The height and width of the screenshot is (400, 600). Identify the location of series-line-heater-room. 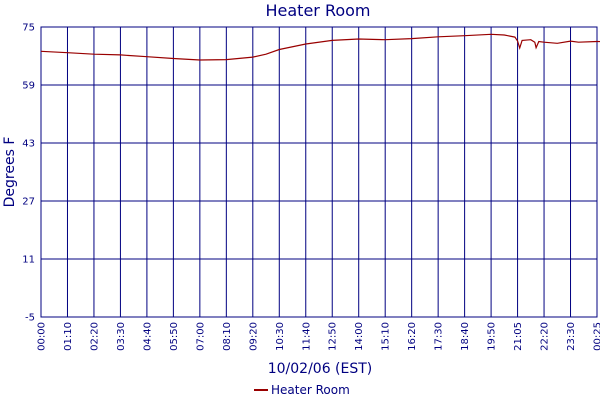
(320, 47).